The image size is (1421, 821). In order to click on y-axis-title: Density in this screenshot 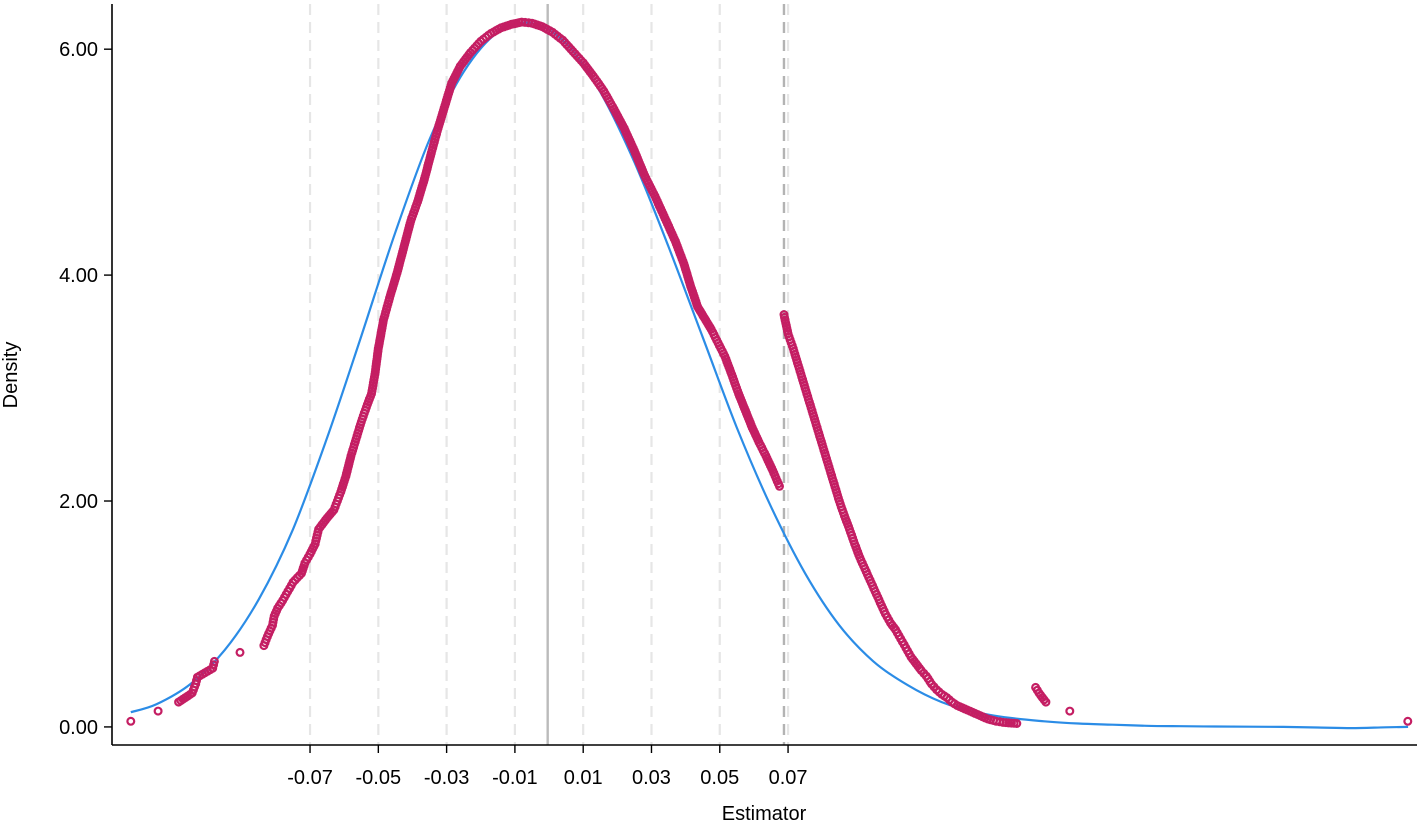, I will do `click(11, 375)`.